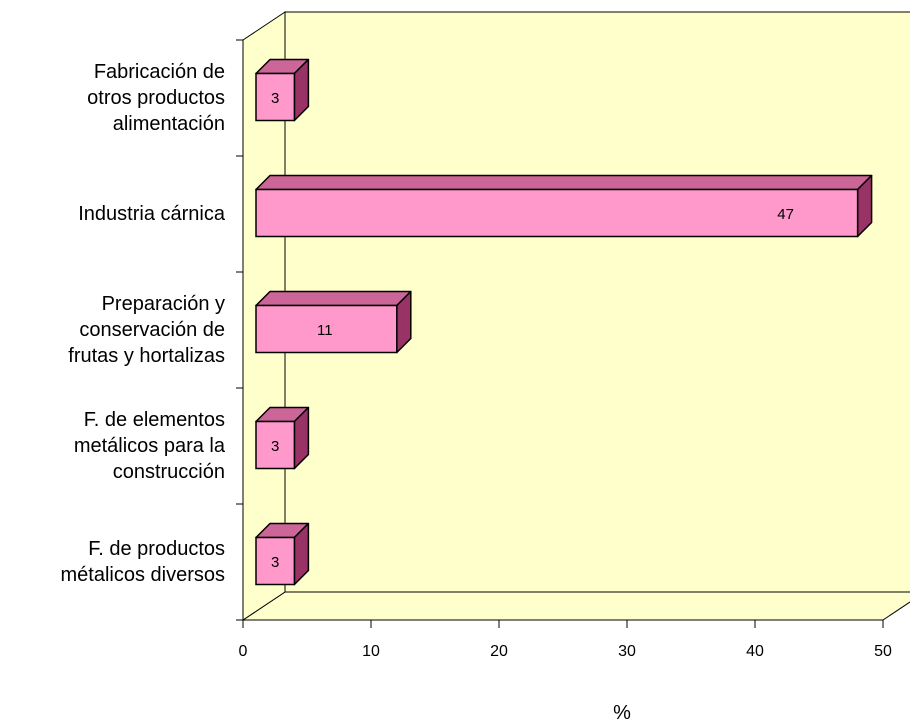  I want to click on x-tick-label: 10, so click(371, 651).